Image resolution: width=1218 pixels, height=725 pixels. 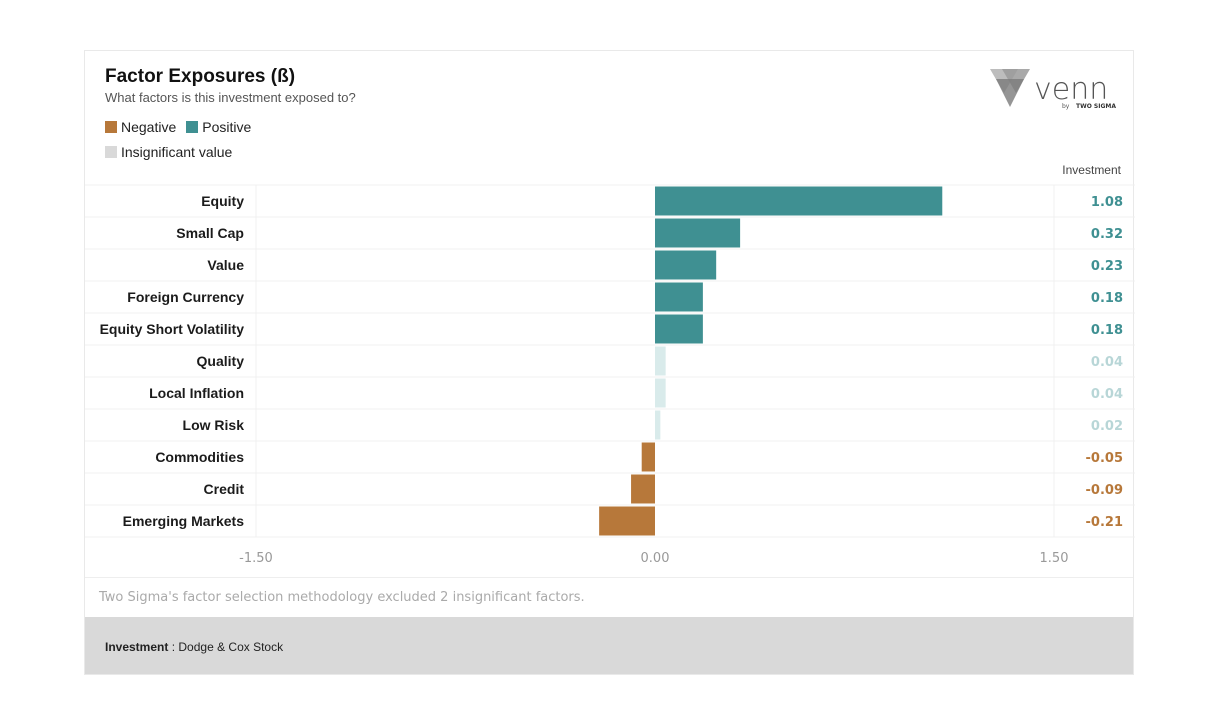 What do you see at coordinates (200, 76) in the screenshot?
I see `chart-title: Factor Exposures (ß)` at bounding box center [200, 76].